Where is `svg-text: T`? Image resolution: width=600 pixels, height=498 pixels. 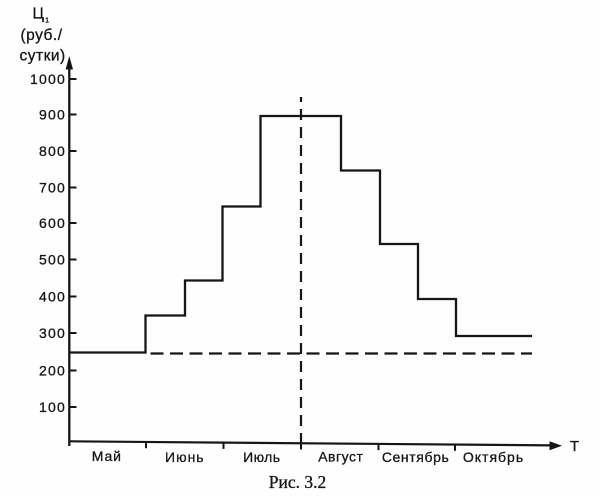
svg-text: T is located at coordinates (574, 446).